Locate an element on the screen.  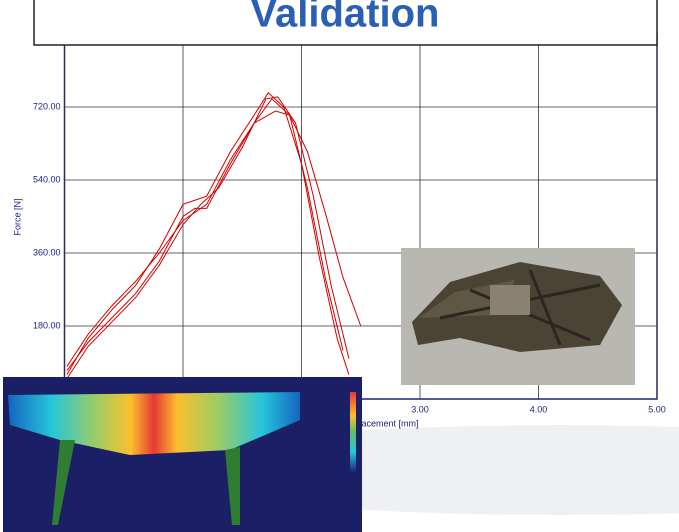
y-tick-label: 180.00 is located at coordinates (47, 325).